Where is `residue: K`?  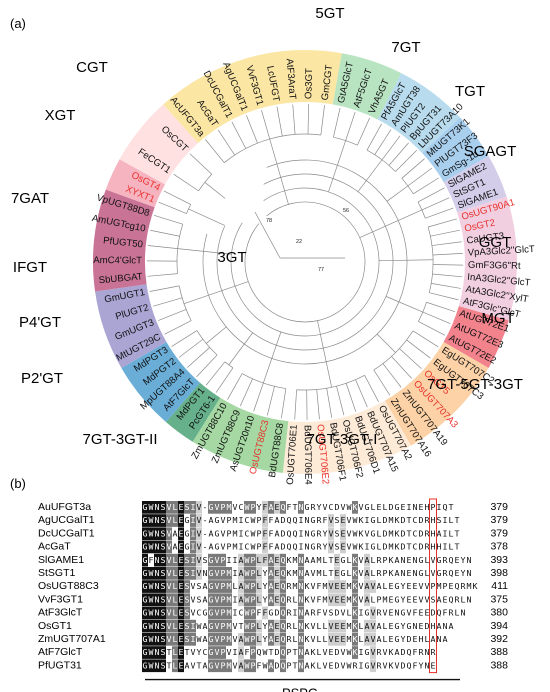
residue: K is located at coordinates (355, 507).